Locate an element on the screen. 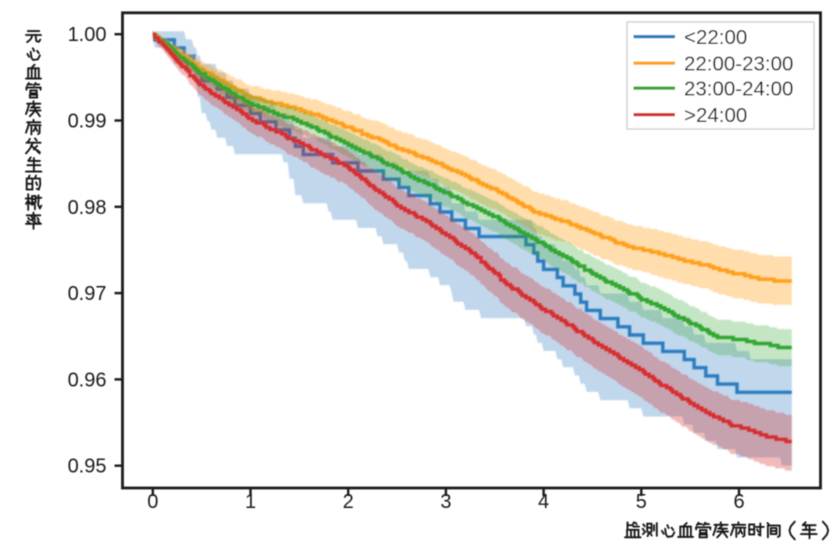 The image size is (836, 550). svg-text: 0.95 is located at coordinates (87, 467).